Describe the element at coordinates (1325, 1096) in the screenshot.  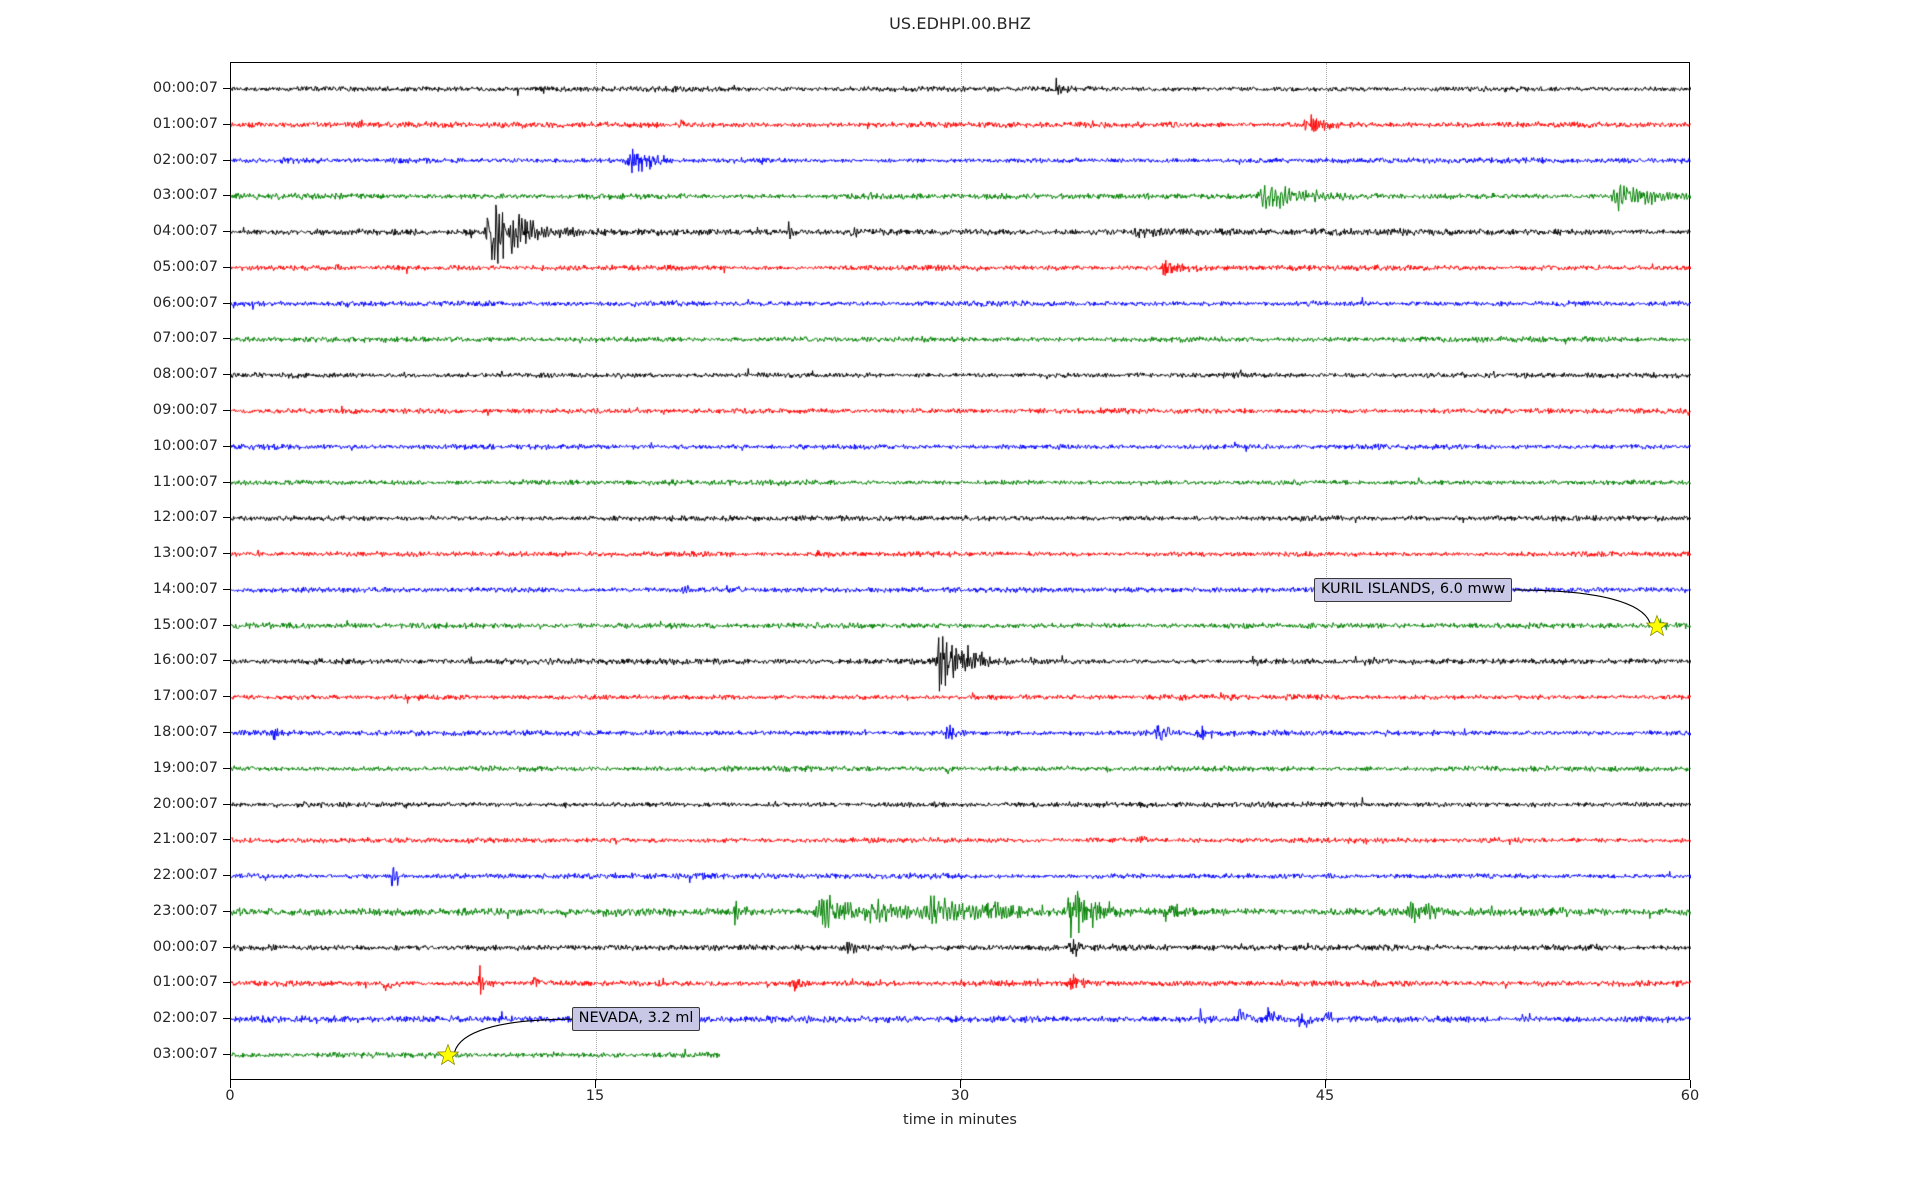
I see `x-tick-label-3: 45` at that location.